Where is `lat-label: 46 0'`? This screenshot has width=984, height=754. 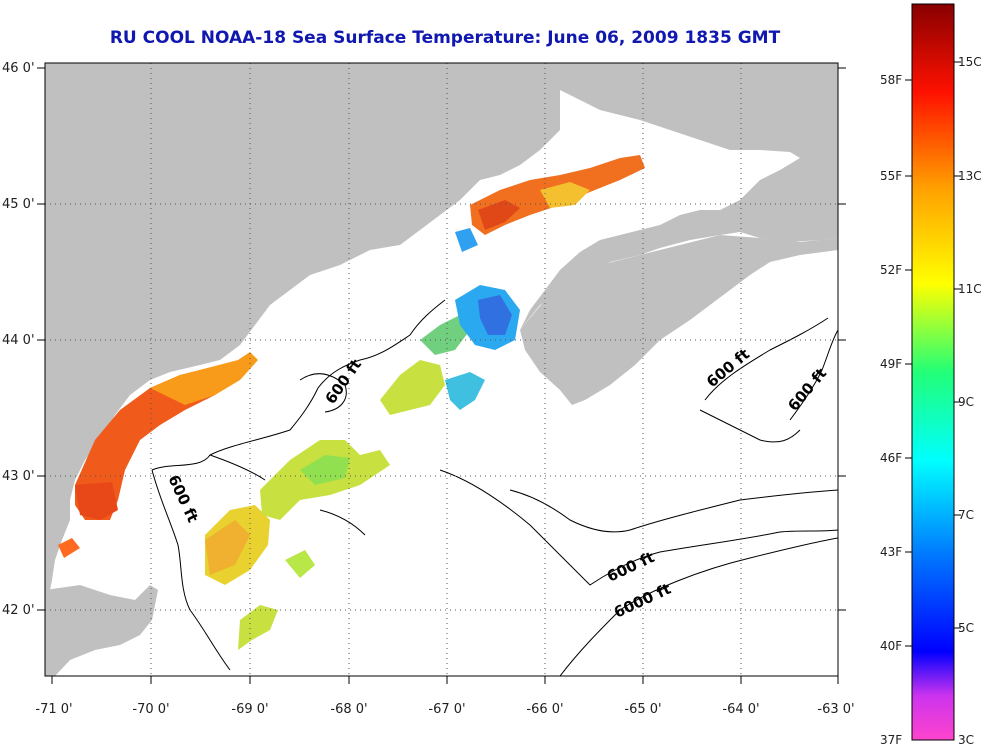 lat-label: 46 0' is located at coordinates (18, 68).